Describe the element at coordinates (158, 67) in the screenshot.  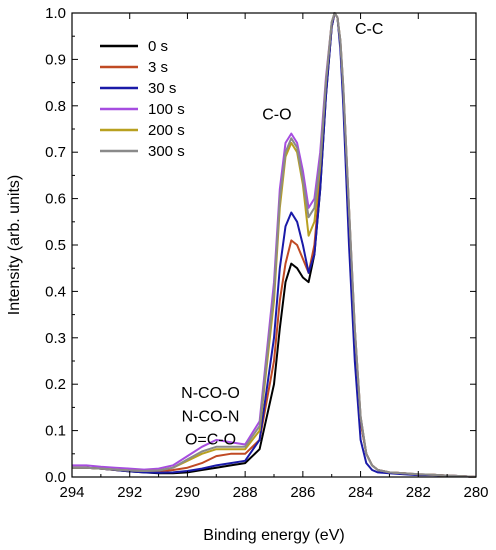
I see `legend-label: 3 s` at that location.